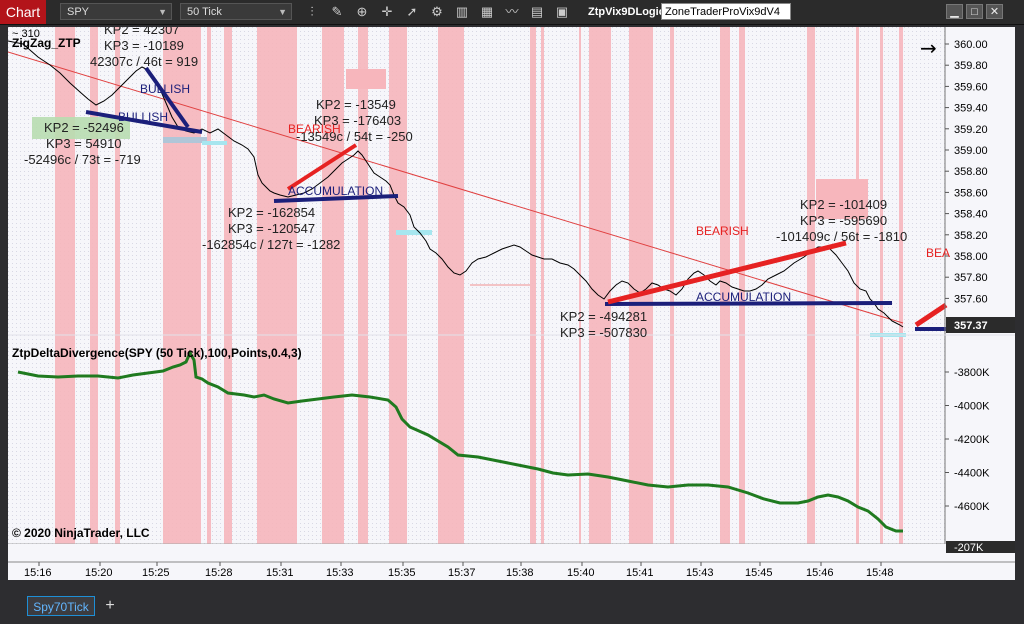  What do you see at coordinates (165, 89) in the screenshot?
I see `bullish-label-1: BULLISH` at bounding box center [165, 89].